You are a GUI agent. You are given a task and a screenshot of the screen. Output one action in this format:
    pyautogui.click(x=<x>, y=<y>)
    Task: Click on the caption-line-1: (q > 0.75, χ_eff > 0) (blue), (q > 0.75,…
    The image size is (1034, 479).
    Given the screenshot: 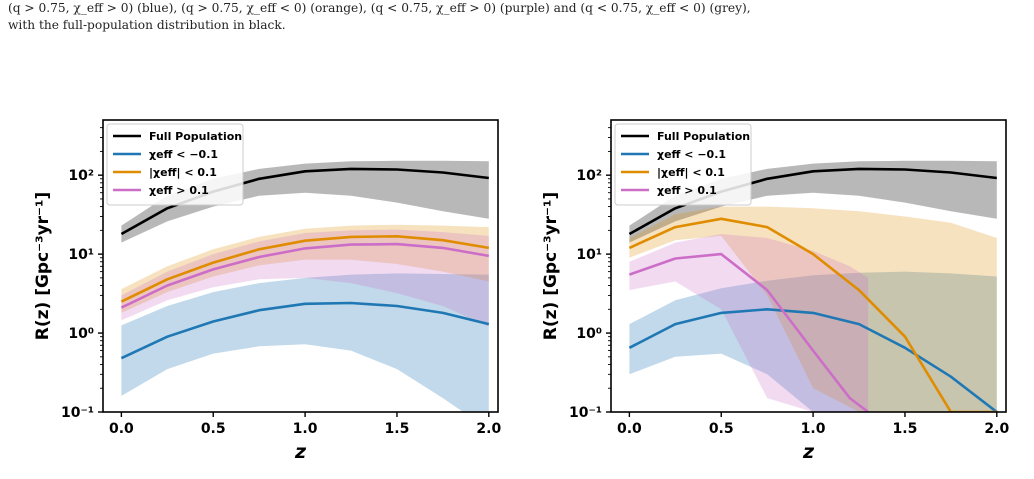 What is the action you would take?
    pyautogui.click(x=379, y=8)
    